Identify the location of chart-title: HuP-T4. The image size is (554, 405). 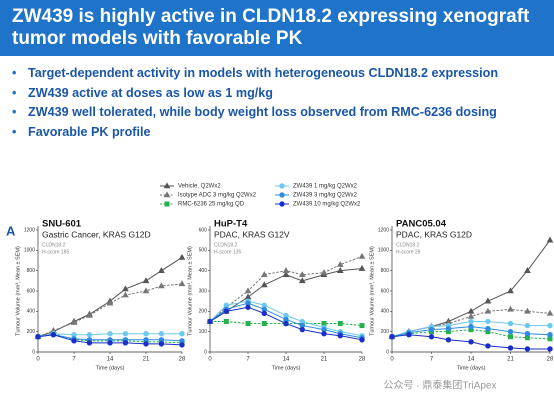
(231, 224).